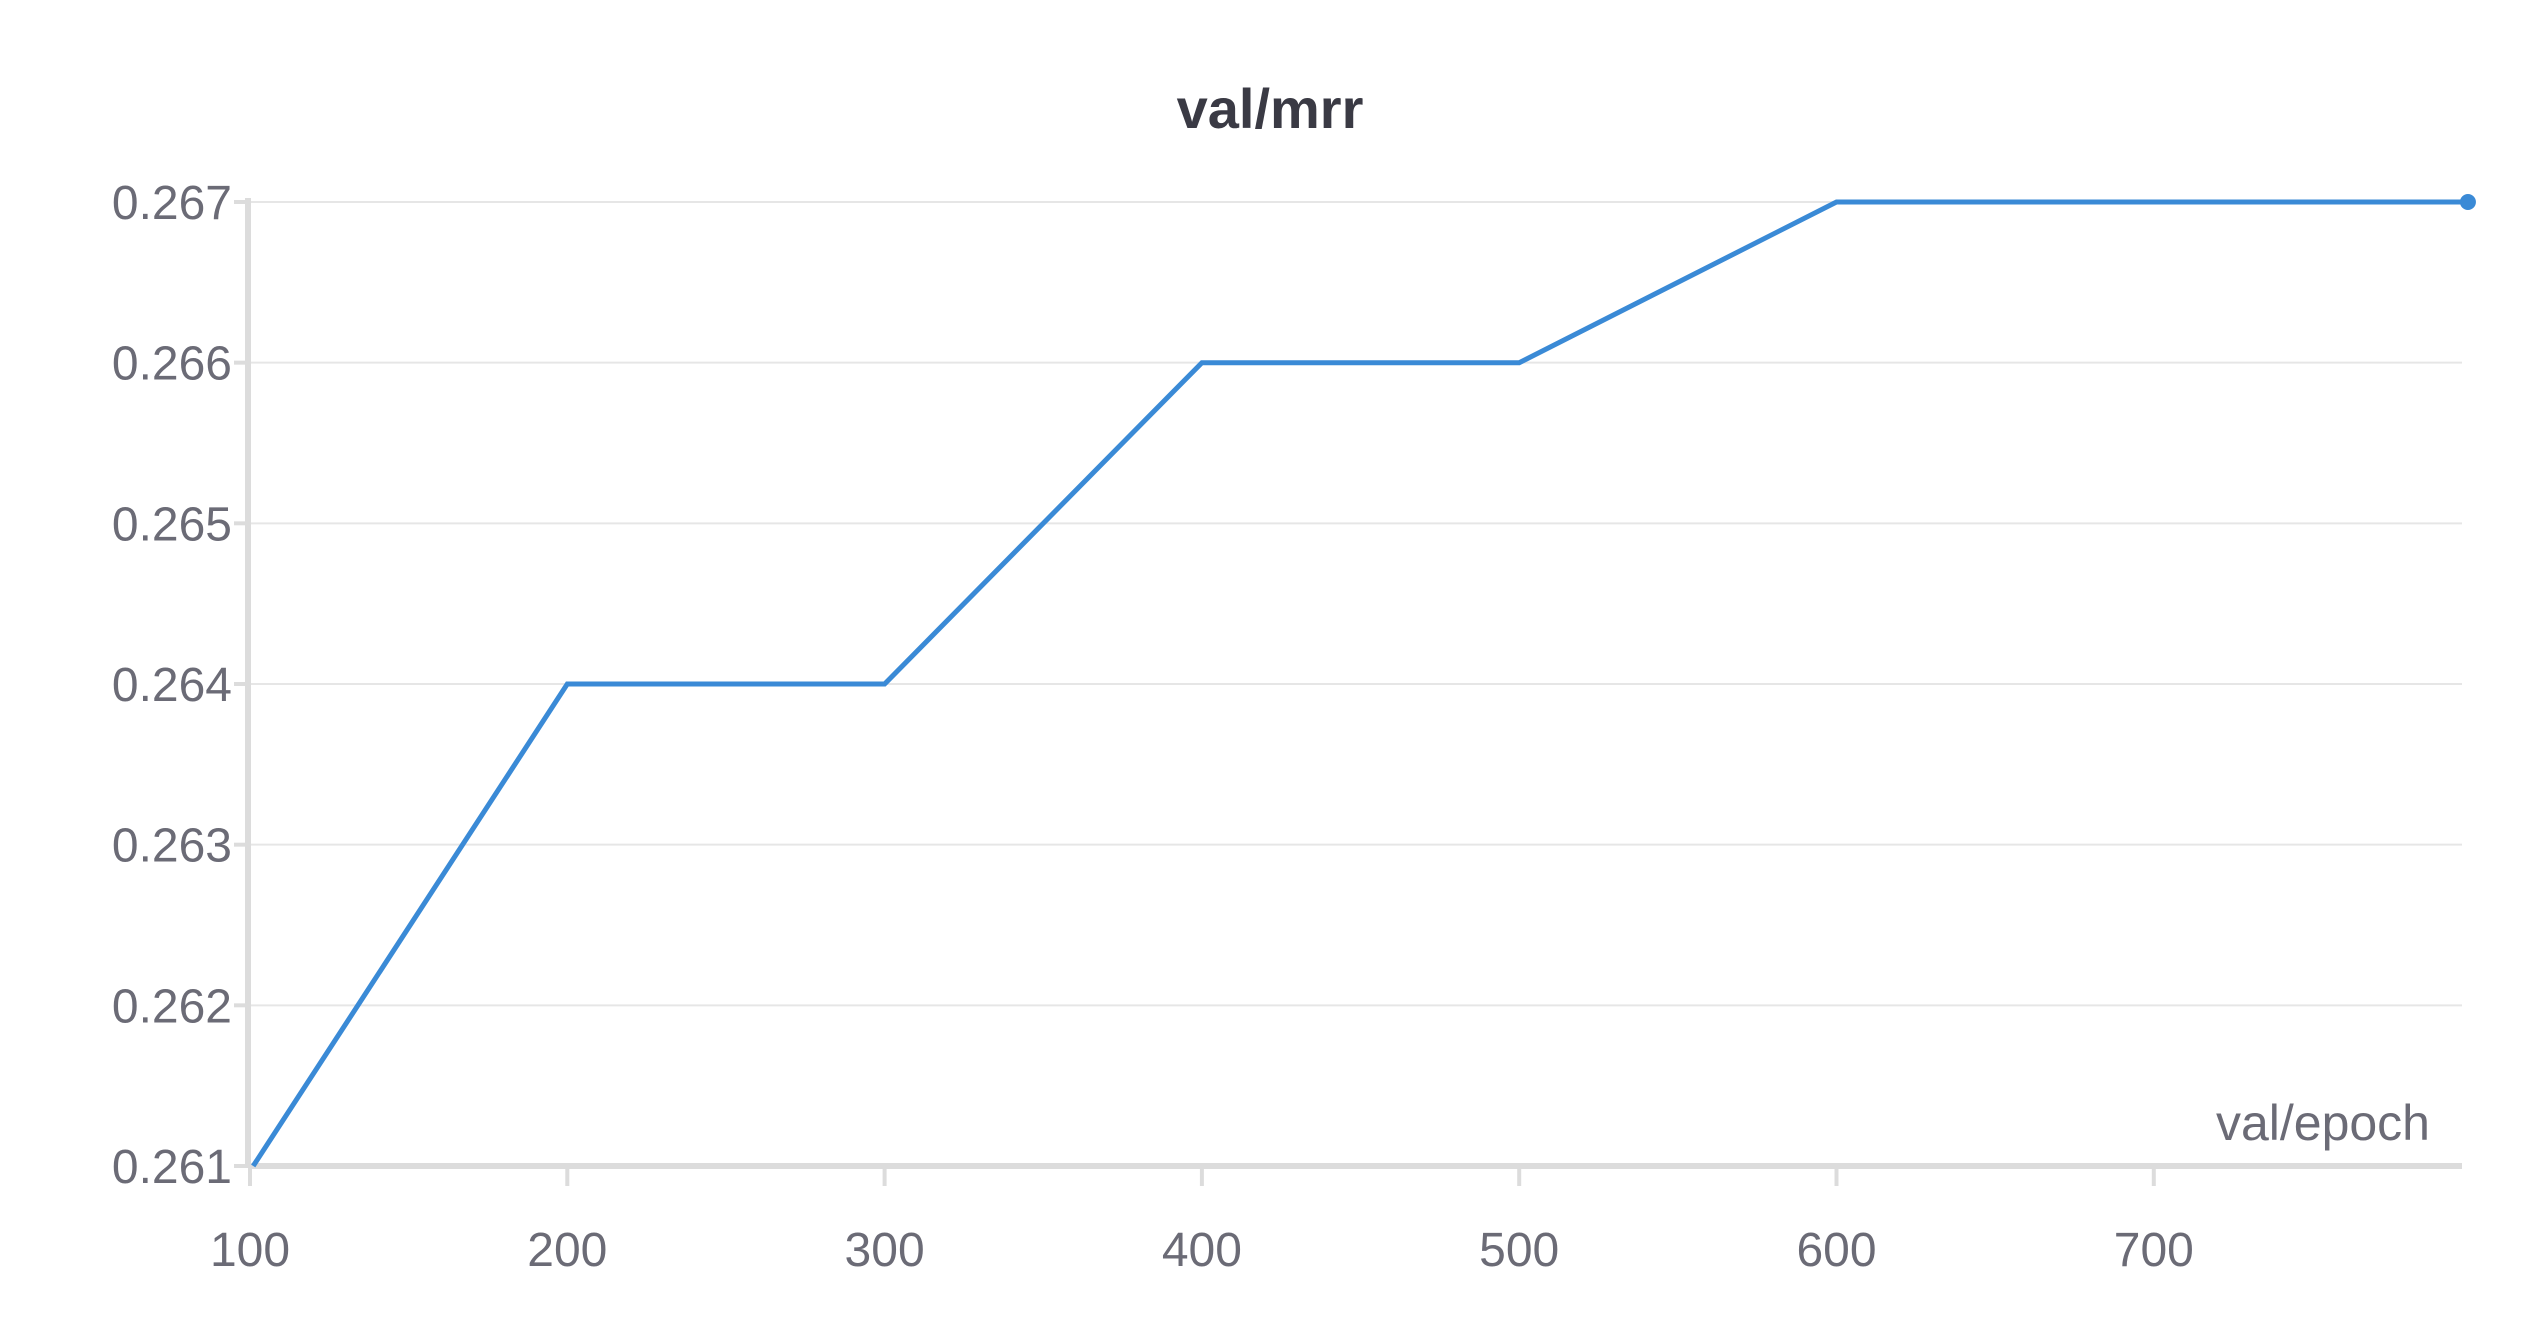 The height and width of the screenshot is (1328, 2528). Describe the element at coordinates (172, 1167) in the screenshot. I see `y-tick-label: 0.261` at that location.